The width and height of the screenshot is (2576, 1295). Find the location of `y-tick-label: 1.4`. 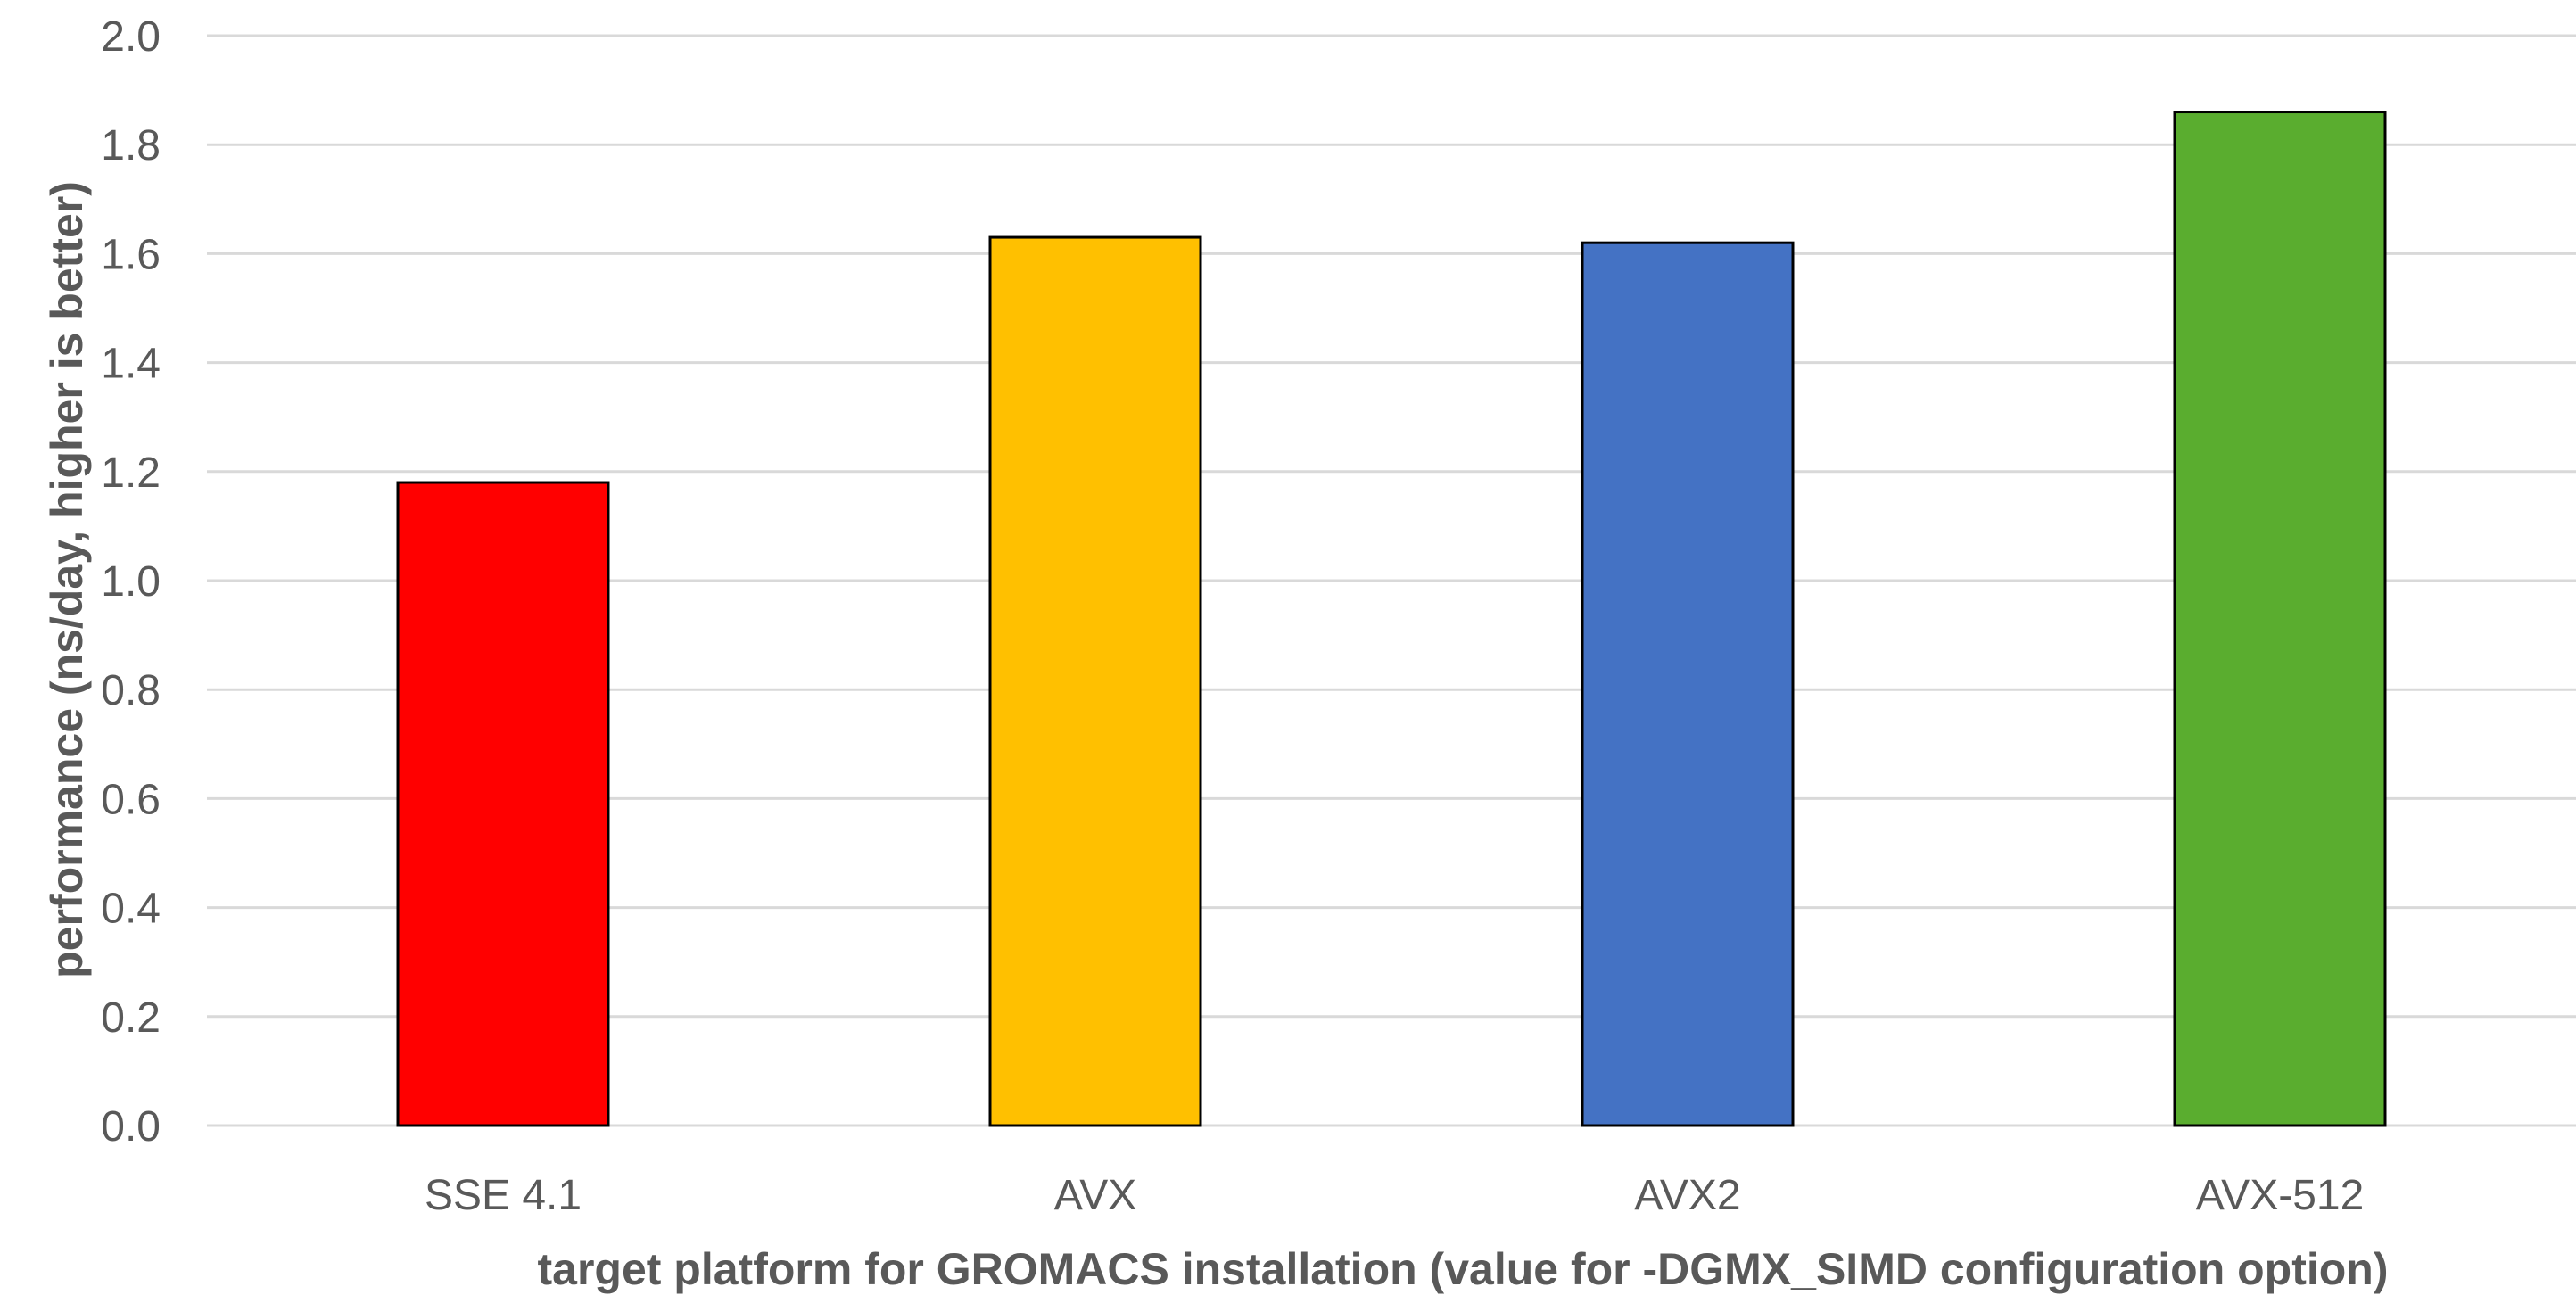

y-tick-label: 1.4 is located at coordinates (131, 364).